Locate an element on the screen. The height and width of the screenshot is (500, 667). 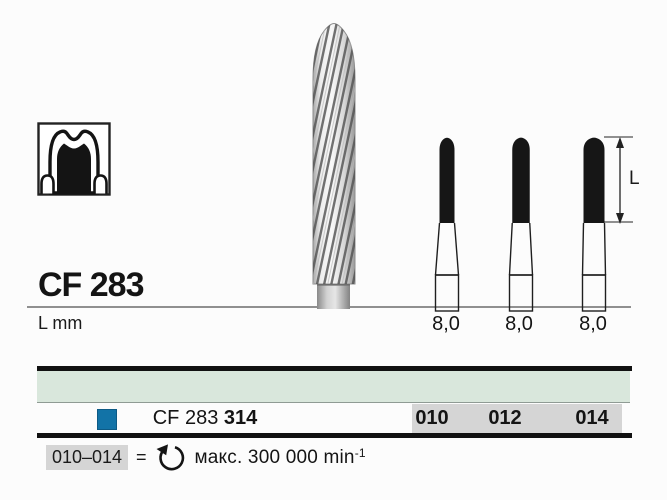
table-product-code: CF 283 314 is located at coordinates (205, 418).